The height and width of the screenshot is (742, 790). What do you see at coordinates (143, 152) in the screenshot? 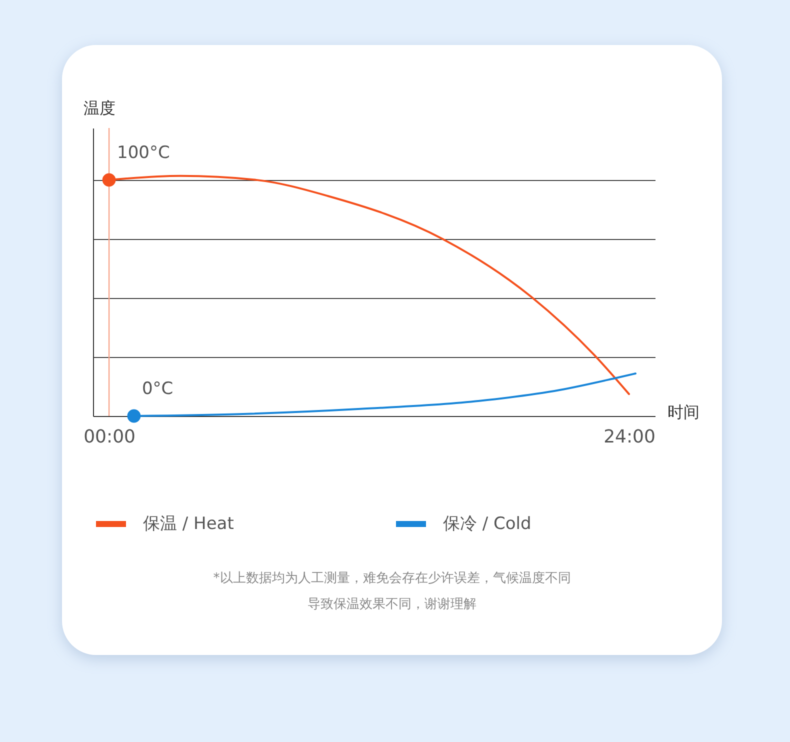
I see `data-label: 100°C` at bounding box center [143, 152].